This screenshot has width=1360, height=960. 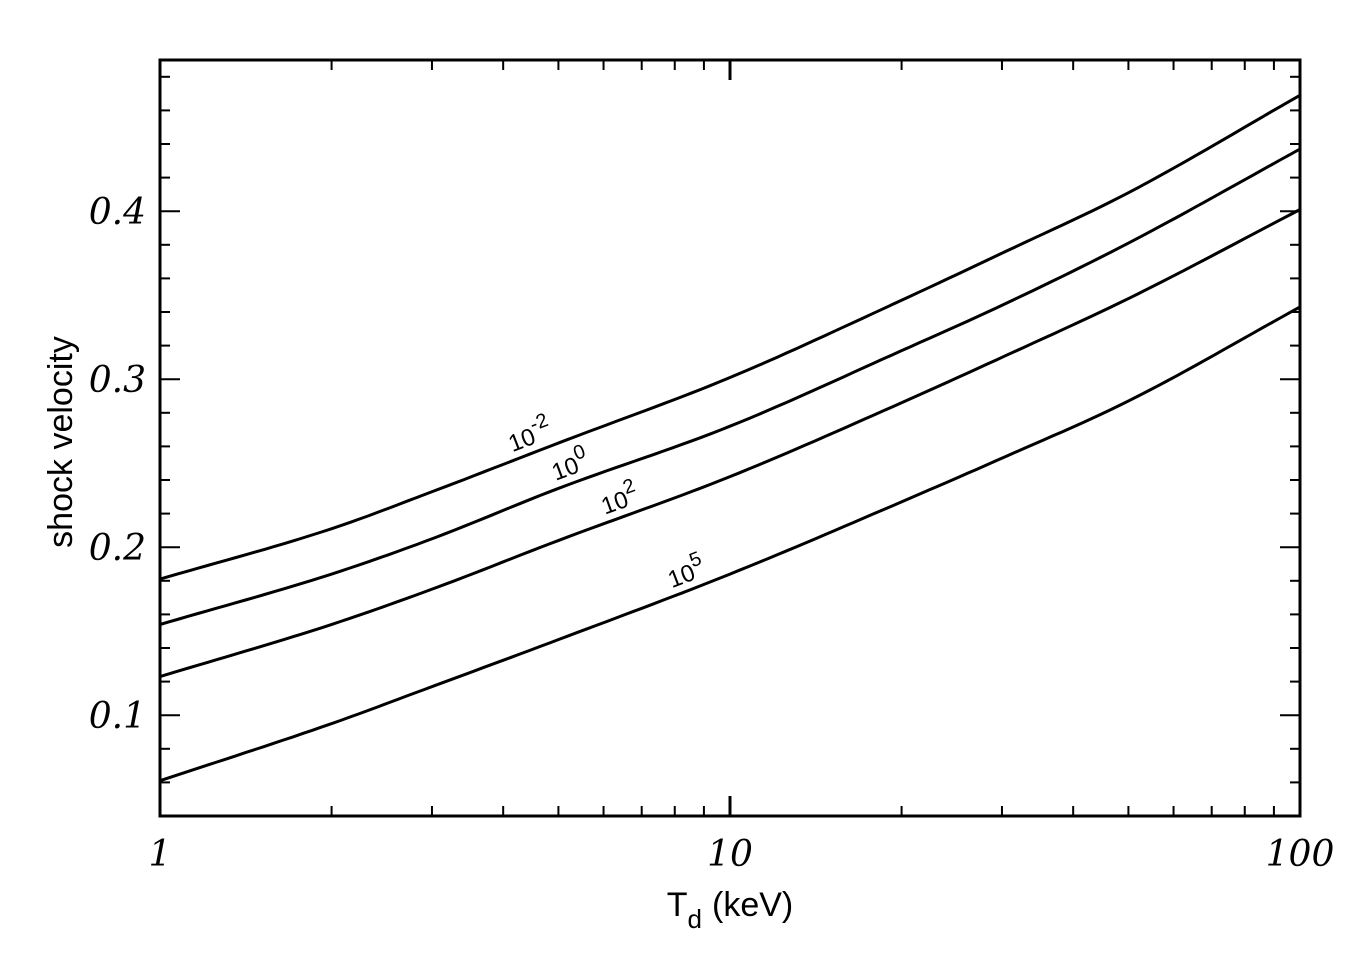 What do you see at coordinates (529, 433) in the screenshot?
I see `curve-label-1: 10-2` at bounding box center [529, 433].